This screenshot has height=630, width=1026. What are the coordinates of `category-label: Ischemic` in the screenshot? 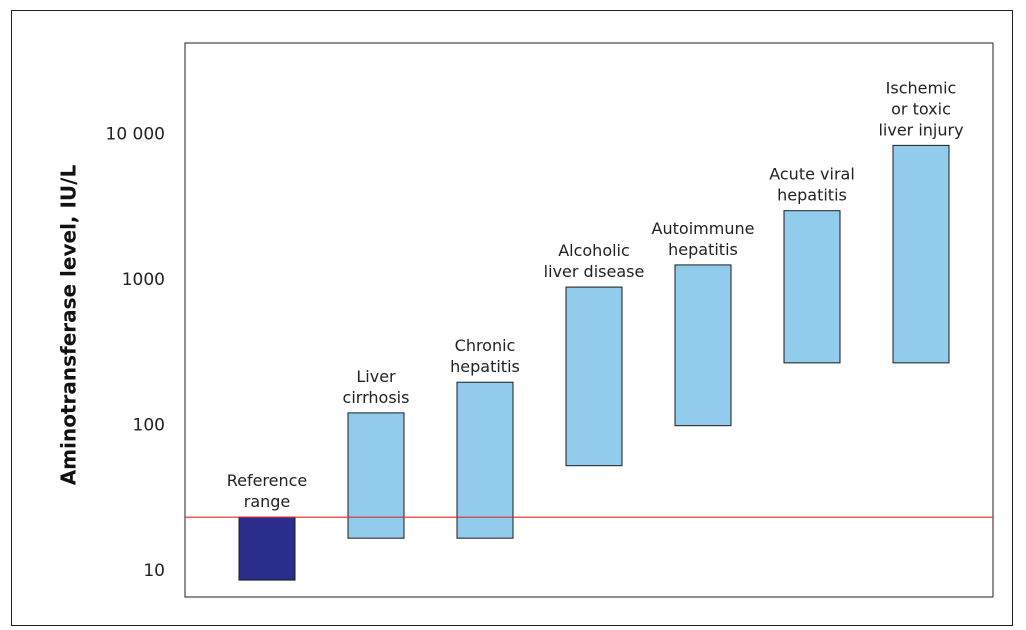 It's located at (921, 87).